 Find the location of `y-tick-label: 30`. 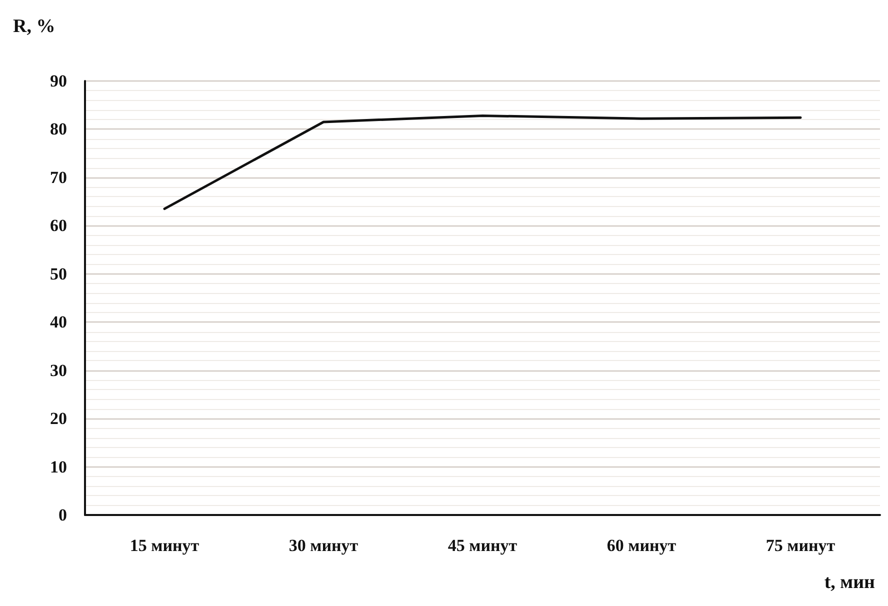

y-tick-label: 30 is located at coordinates (58, 370).